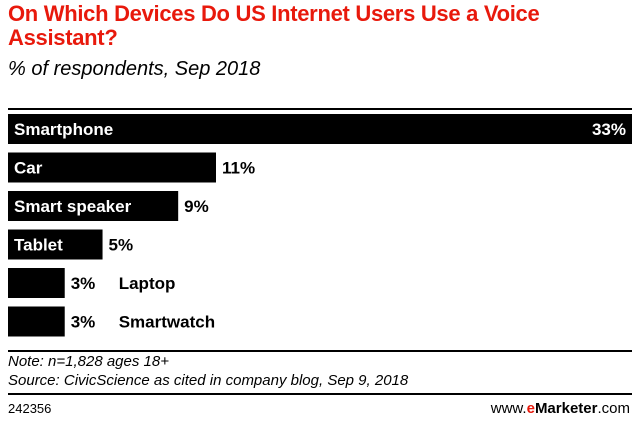 The image size is (640, 428). I want to click on bar-car, so click(112, 167).